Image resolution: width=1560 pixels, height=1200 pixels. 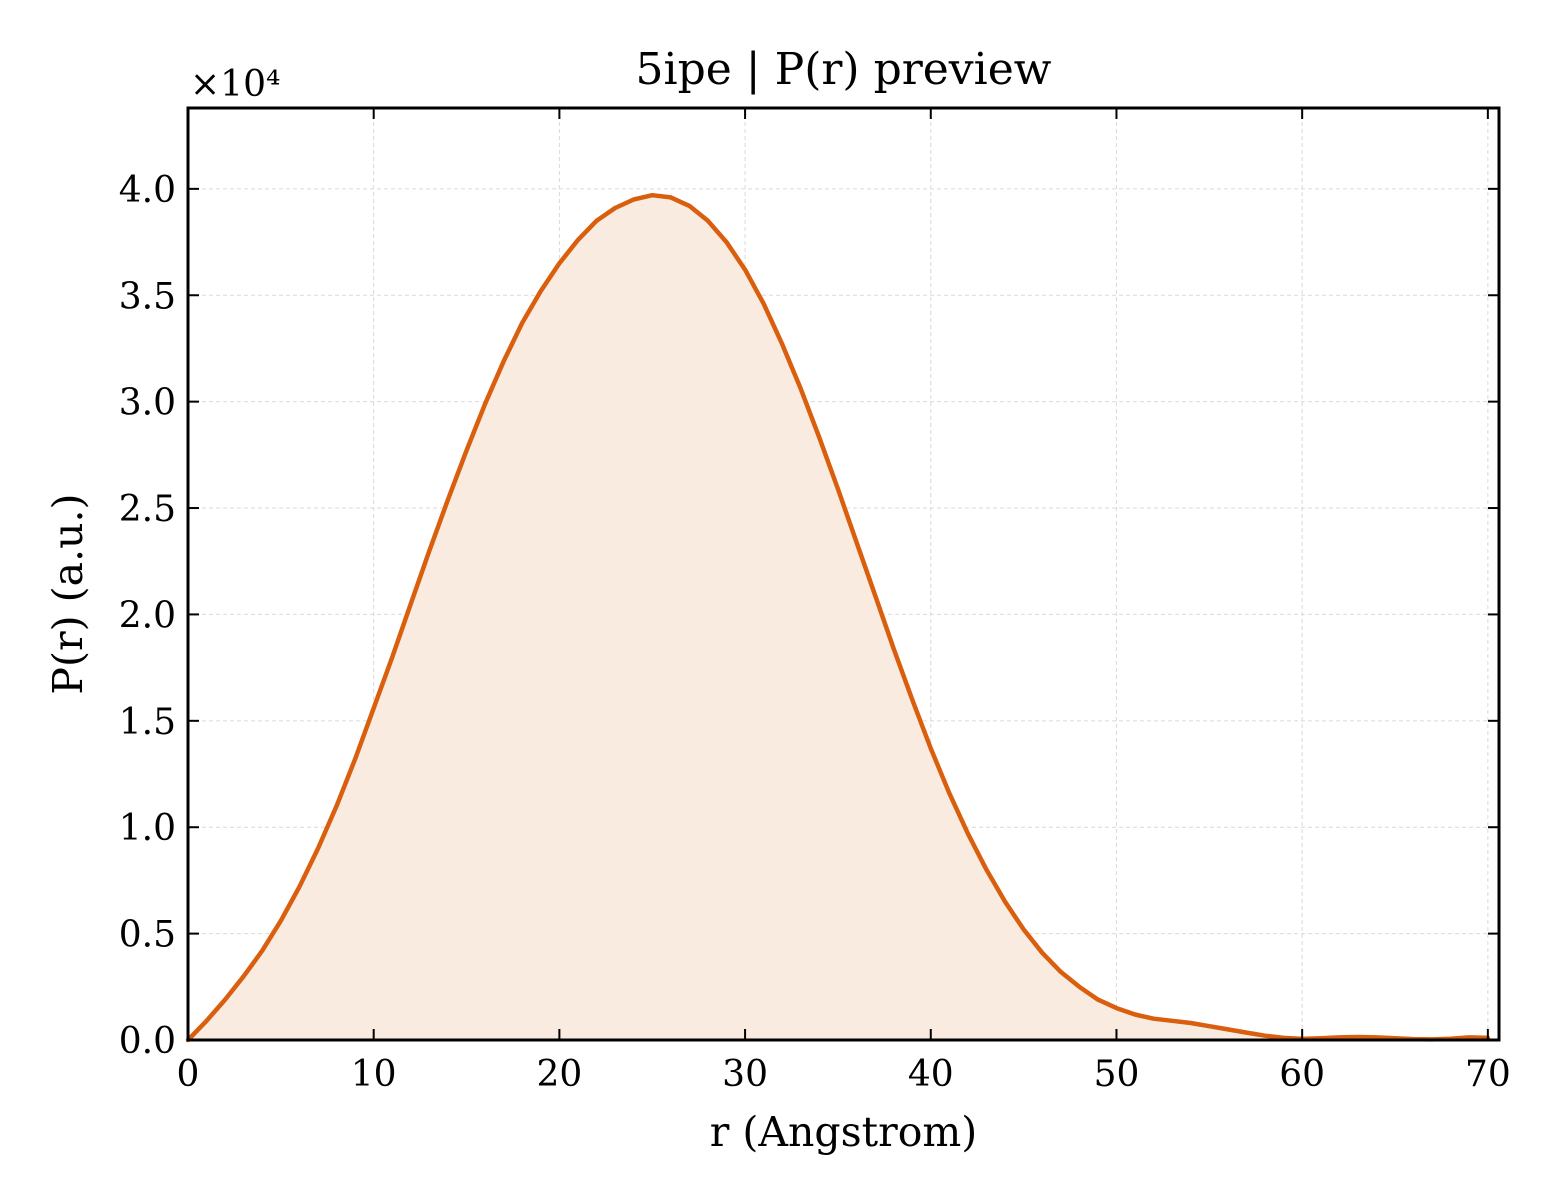 What do you see at coordinates (147, 403) in the screenshot?
I see `y-tick-label: 3.0` at bounding box center [147, 403].